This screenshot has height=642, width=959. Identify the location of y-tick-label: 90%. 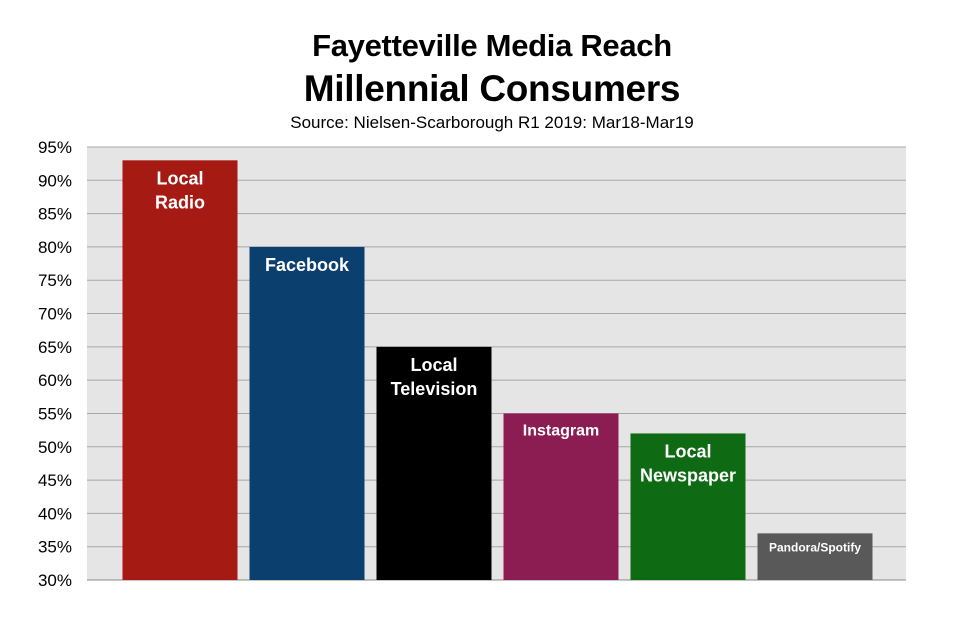
(55, 180).